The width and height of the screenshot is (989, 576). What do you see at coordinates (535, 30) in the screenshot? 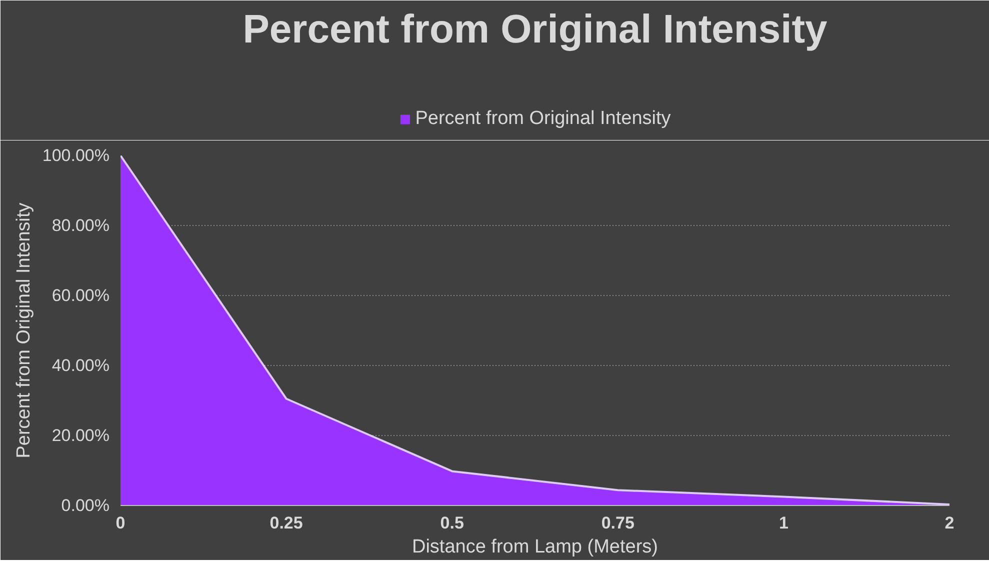
I see `chart-title: Percent from Original Intensity` at bounding box center [535, 30].